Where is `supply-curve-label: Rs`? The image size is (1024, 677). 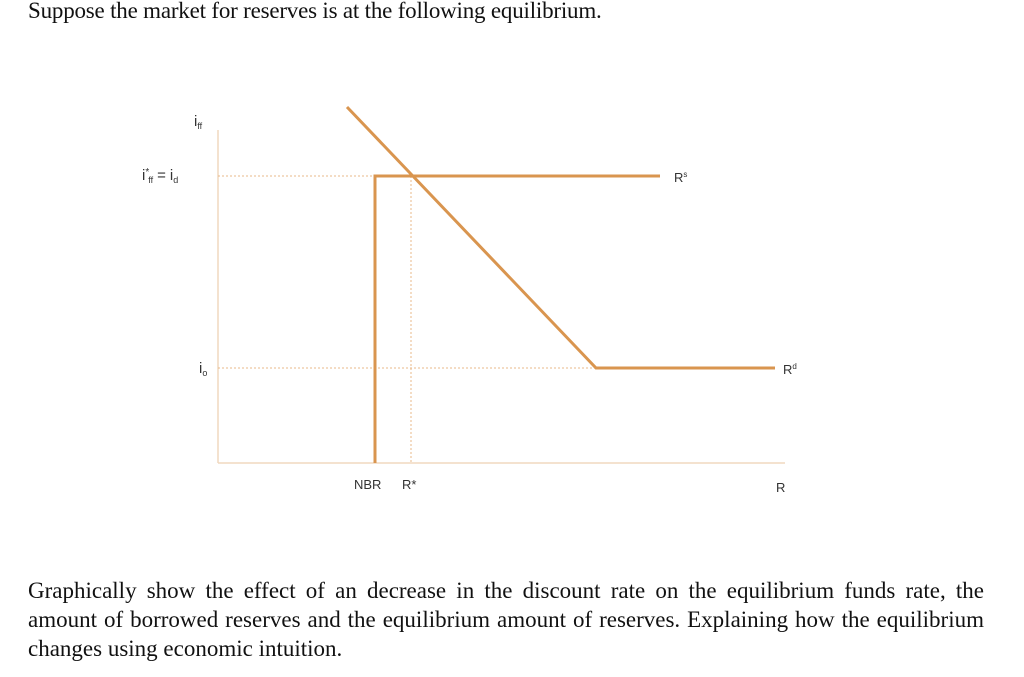 supply-curve-label: Rs is located at coordinates (680, 177).